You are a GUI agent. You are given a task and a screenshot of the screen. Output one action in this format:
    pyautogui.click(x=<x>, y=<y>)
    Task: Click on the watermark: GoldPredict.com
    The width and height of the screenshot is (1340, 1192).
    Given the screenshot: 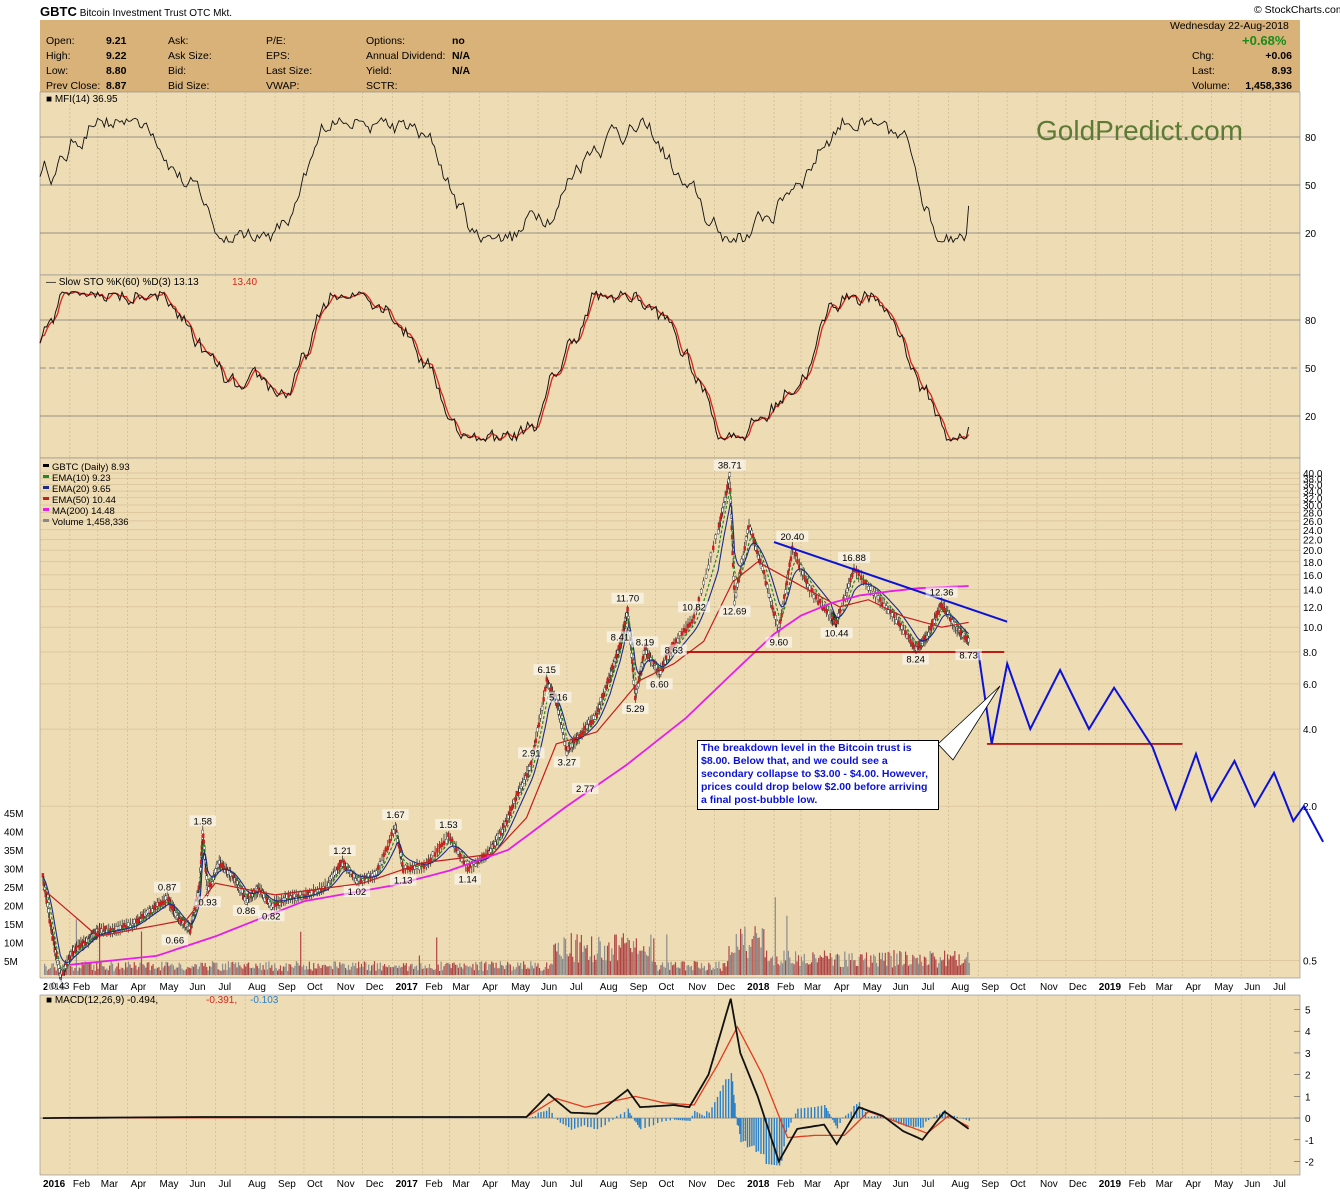 What is the action you would take?
    pyautogui.click(x=1139, y=130)
    